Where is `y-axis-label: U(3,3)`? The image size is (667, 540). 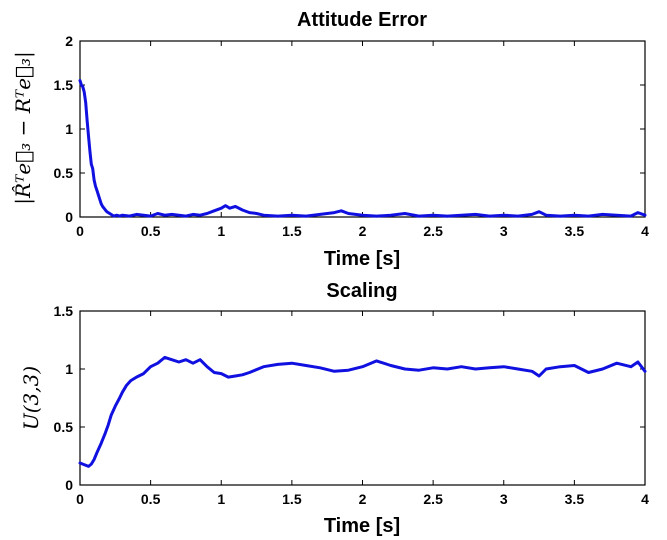 y-axis-label: U(3,3) is located at coordinates (31, 398).